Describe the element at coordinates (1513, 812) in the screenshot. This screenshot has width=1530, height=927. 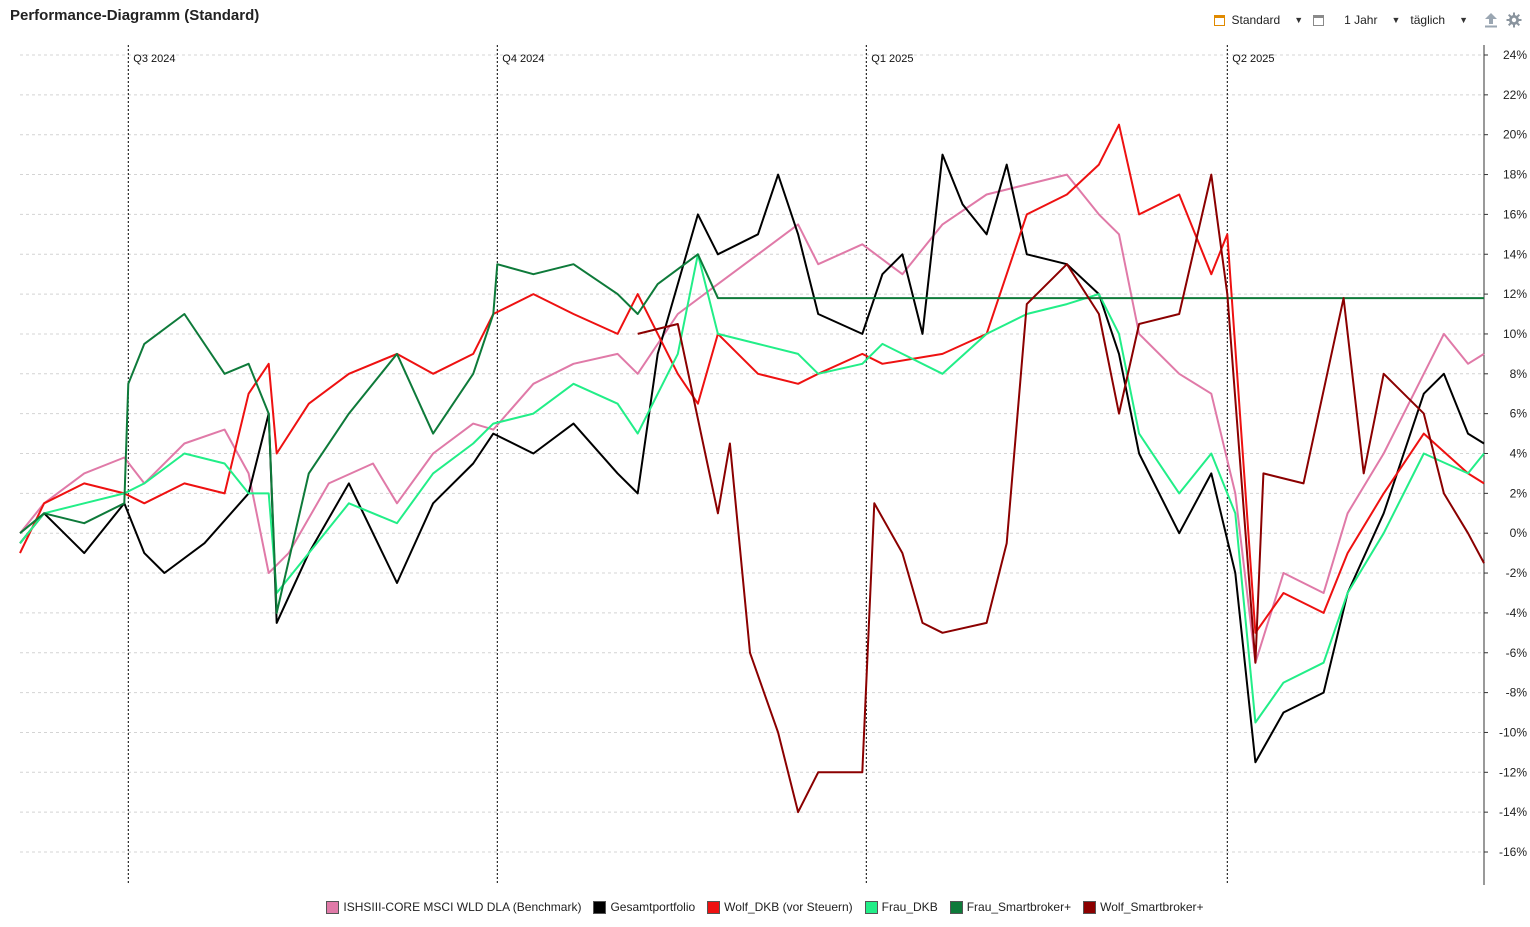
I see `y-tick-label: -14%` at that location.